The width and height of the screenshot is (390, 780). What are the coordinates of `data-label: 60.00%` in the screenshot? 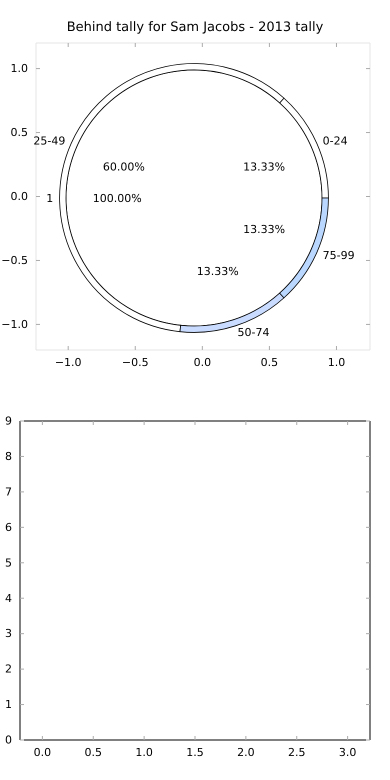 It's located at (123, 167).